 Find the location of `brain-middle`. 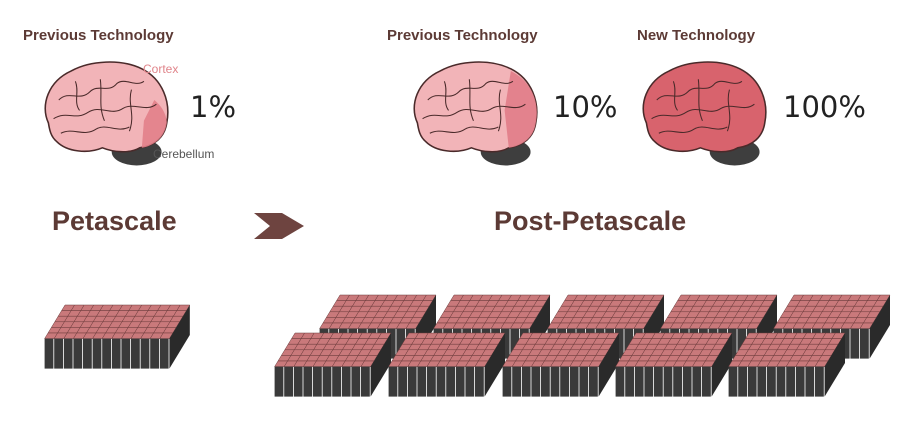

brain-middle is located at coordinates (475, 113).